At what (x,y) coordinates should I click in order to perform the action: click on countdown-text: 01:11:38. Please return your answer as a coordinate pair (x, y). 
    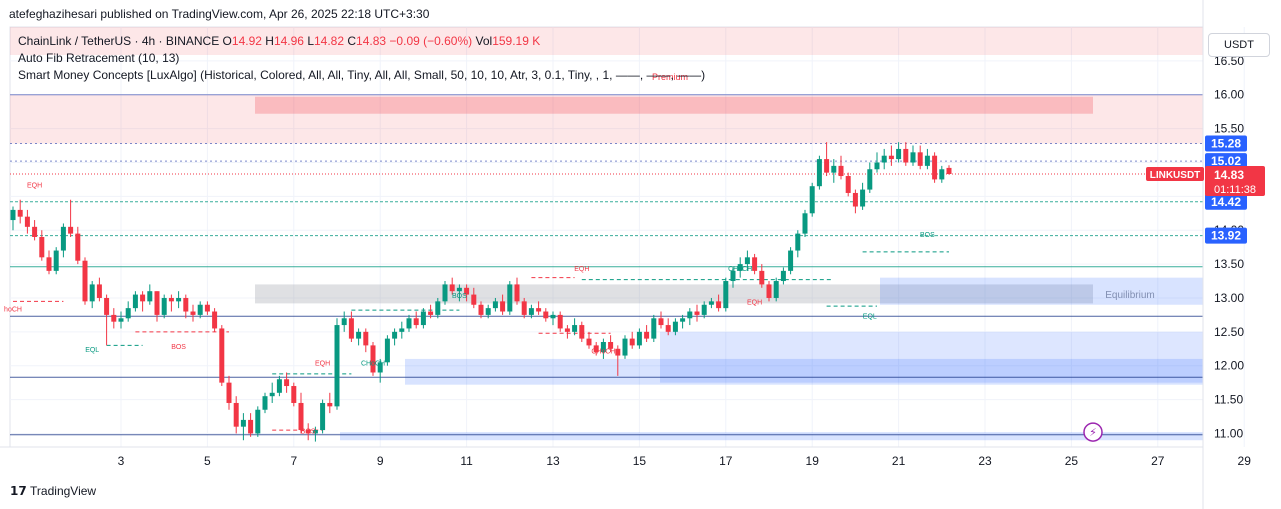
    Looking at the image, I should click on (1235, 190).